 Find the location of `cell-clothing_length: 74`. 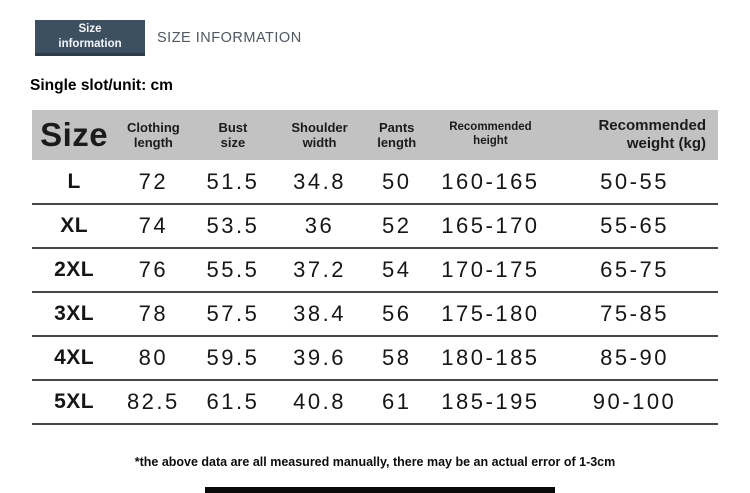

cell-clothing_length: 74 is located at coordinates (153, 225).